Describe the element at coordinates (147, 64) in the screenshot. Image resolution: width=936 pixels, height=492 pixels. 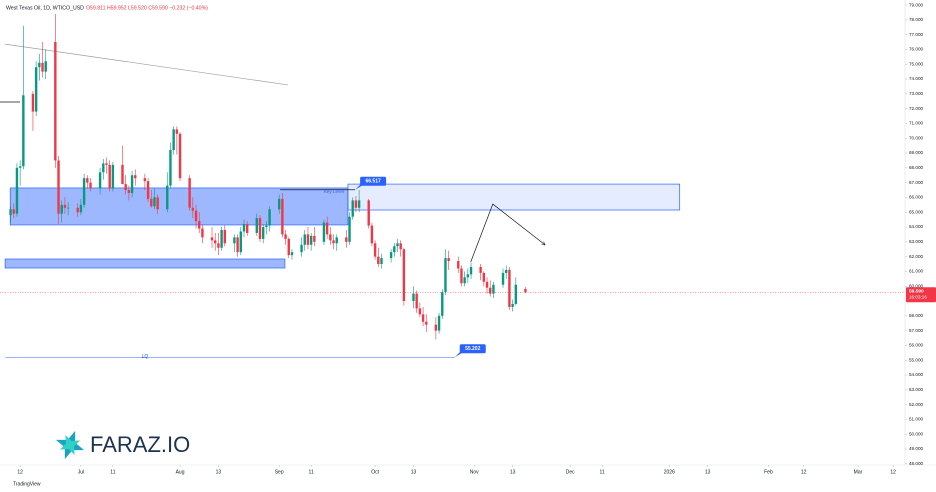
I see `drawn-line` at that location.